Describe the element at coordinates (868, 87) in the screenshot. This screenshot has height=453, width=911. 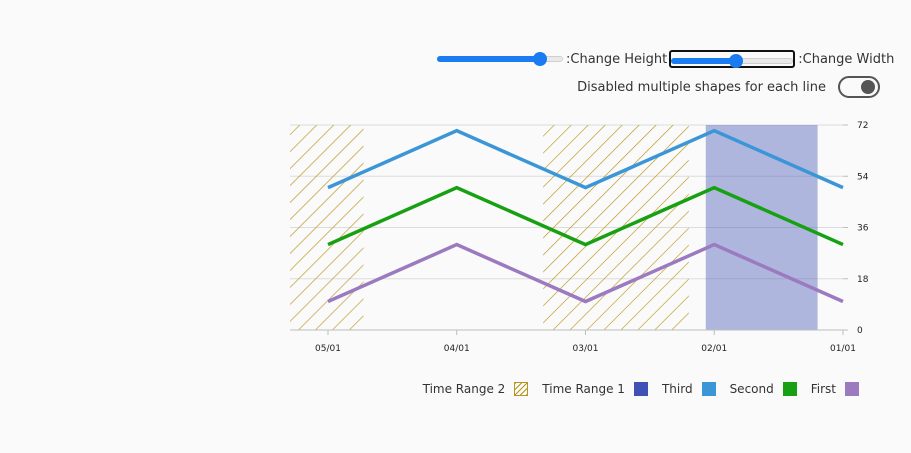
I see `toggle-knob` at that location.